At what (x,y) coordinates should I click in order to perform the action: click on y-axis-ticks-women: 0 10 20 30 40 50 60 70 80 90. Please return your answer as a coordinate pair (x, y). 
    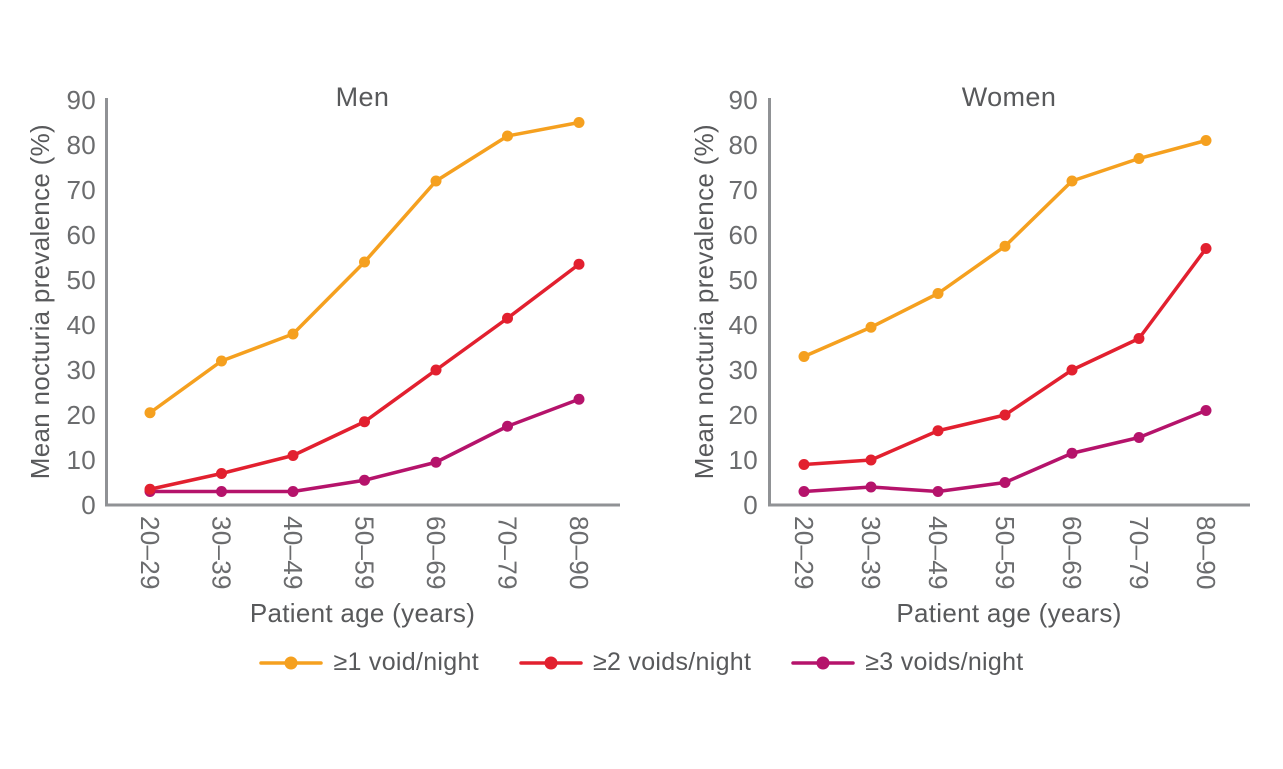
    Looking at the image, I should click on (730, 384).